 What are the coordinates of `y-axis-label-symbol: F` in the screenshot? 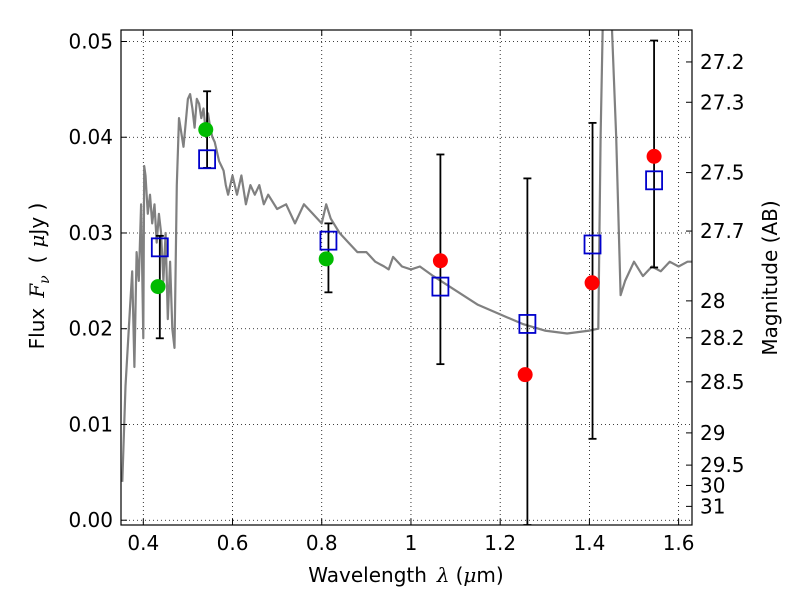 It's located at (37, 291).